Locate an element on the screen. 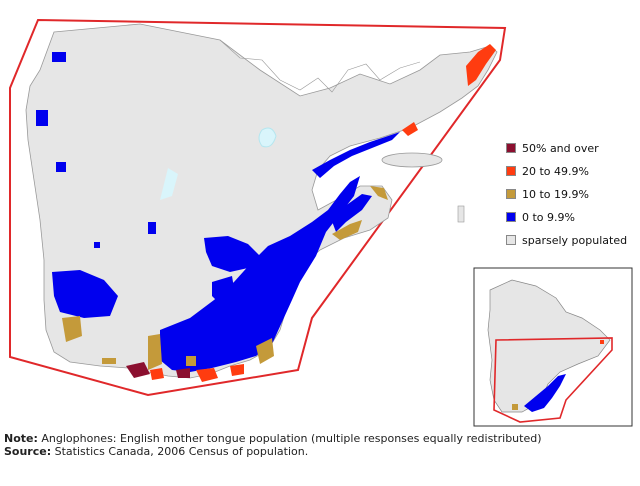  legend-item: 10 to 19.9% is located at coordinates (566, 194).